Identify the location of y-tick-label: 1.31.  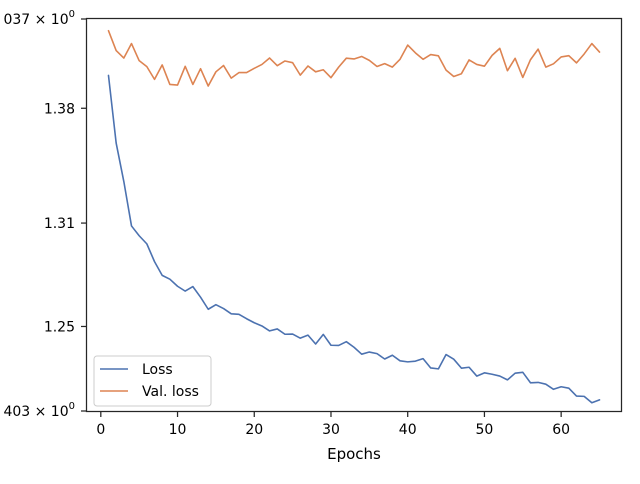
(59, 224).